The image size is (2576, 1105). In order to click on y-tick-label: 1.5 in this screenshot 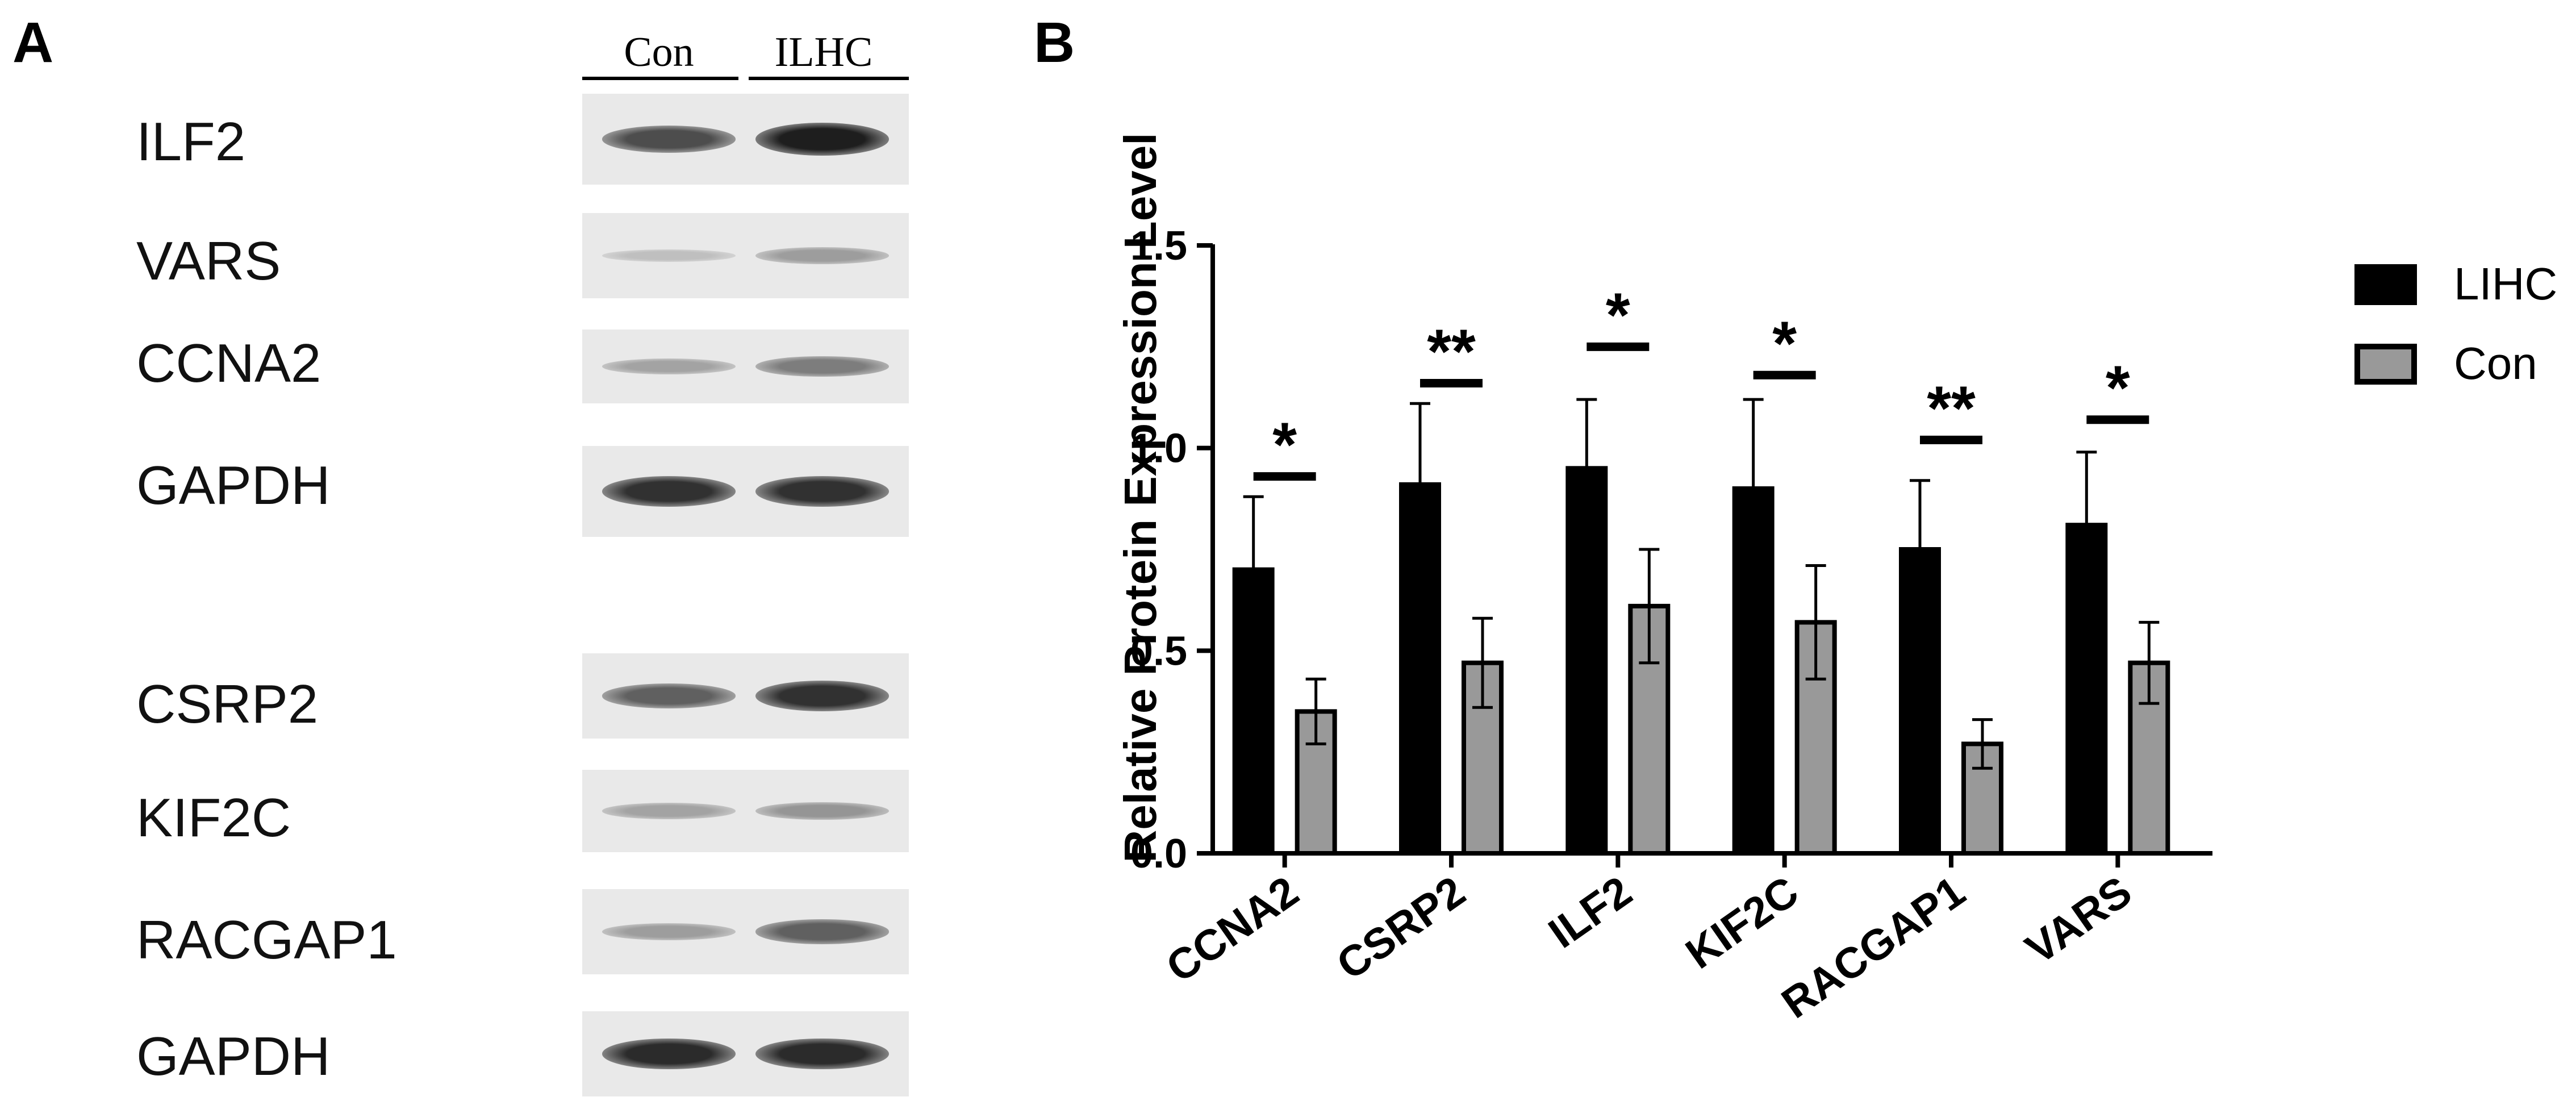, I will do `click(1158, 246)`.